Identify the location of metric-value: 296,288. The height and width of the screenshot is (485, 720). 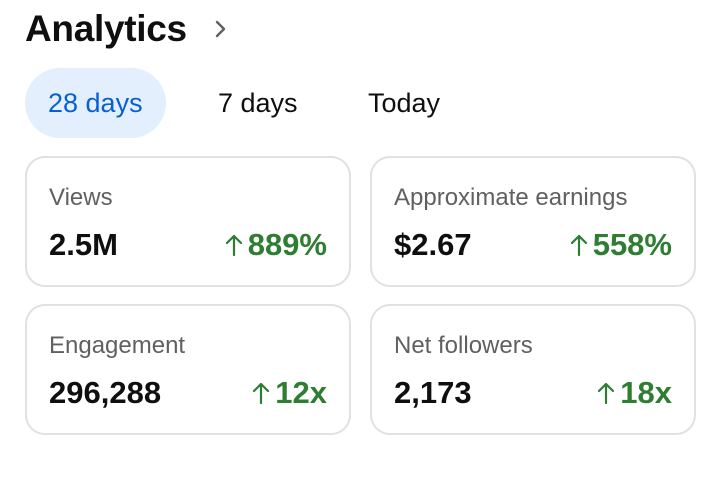
(105, 392).